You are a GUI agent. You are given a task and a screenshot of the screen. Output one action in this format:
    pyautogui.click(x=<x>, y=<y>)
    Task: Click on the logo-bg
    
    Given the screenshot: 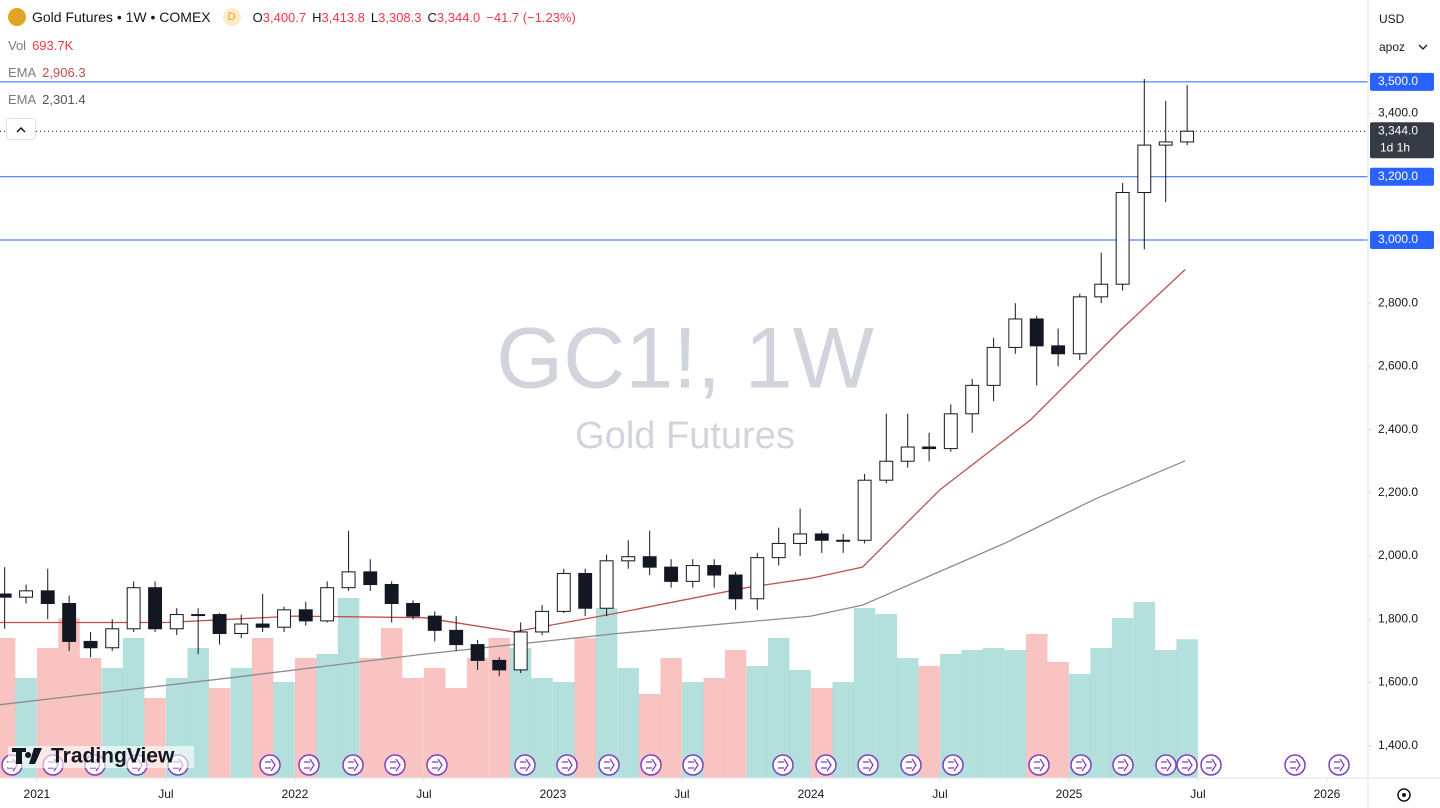 What is the action you would take?
    pyautogui.click(x=101, y=757)
    